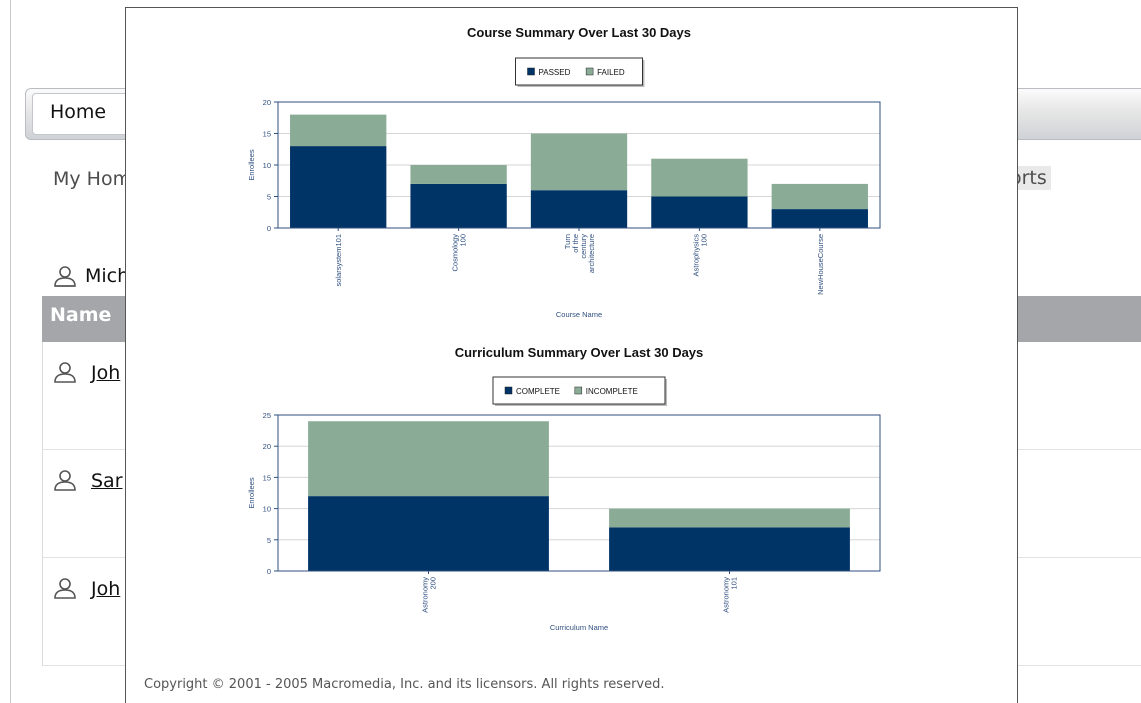 The image size is (1141, 703). Describe the element at coordinates (107, 276) in the screenshot. I see `user-name: Mich` at that location.